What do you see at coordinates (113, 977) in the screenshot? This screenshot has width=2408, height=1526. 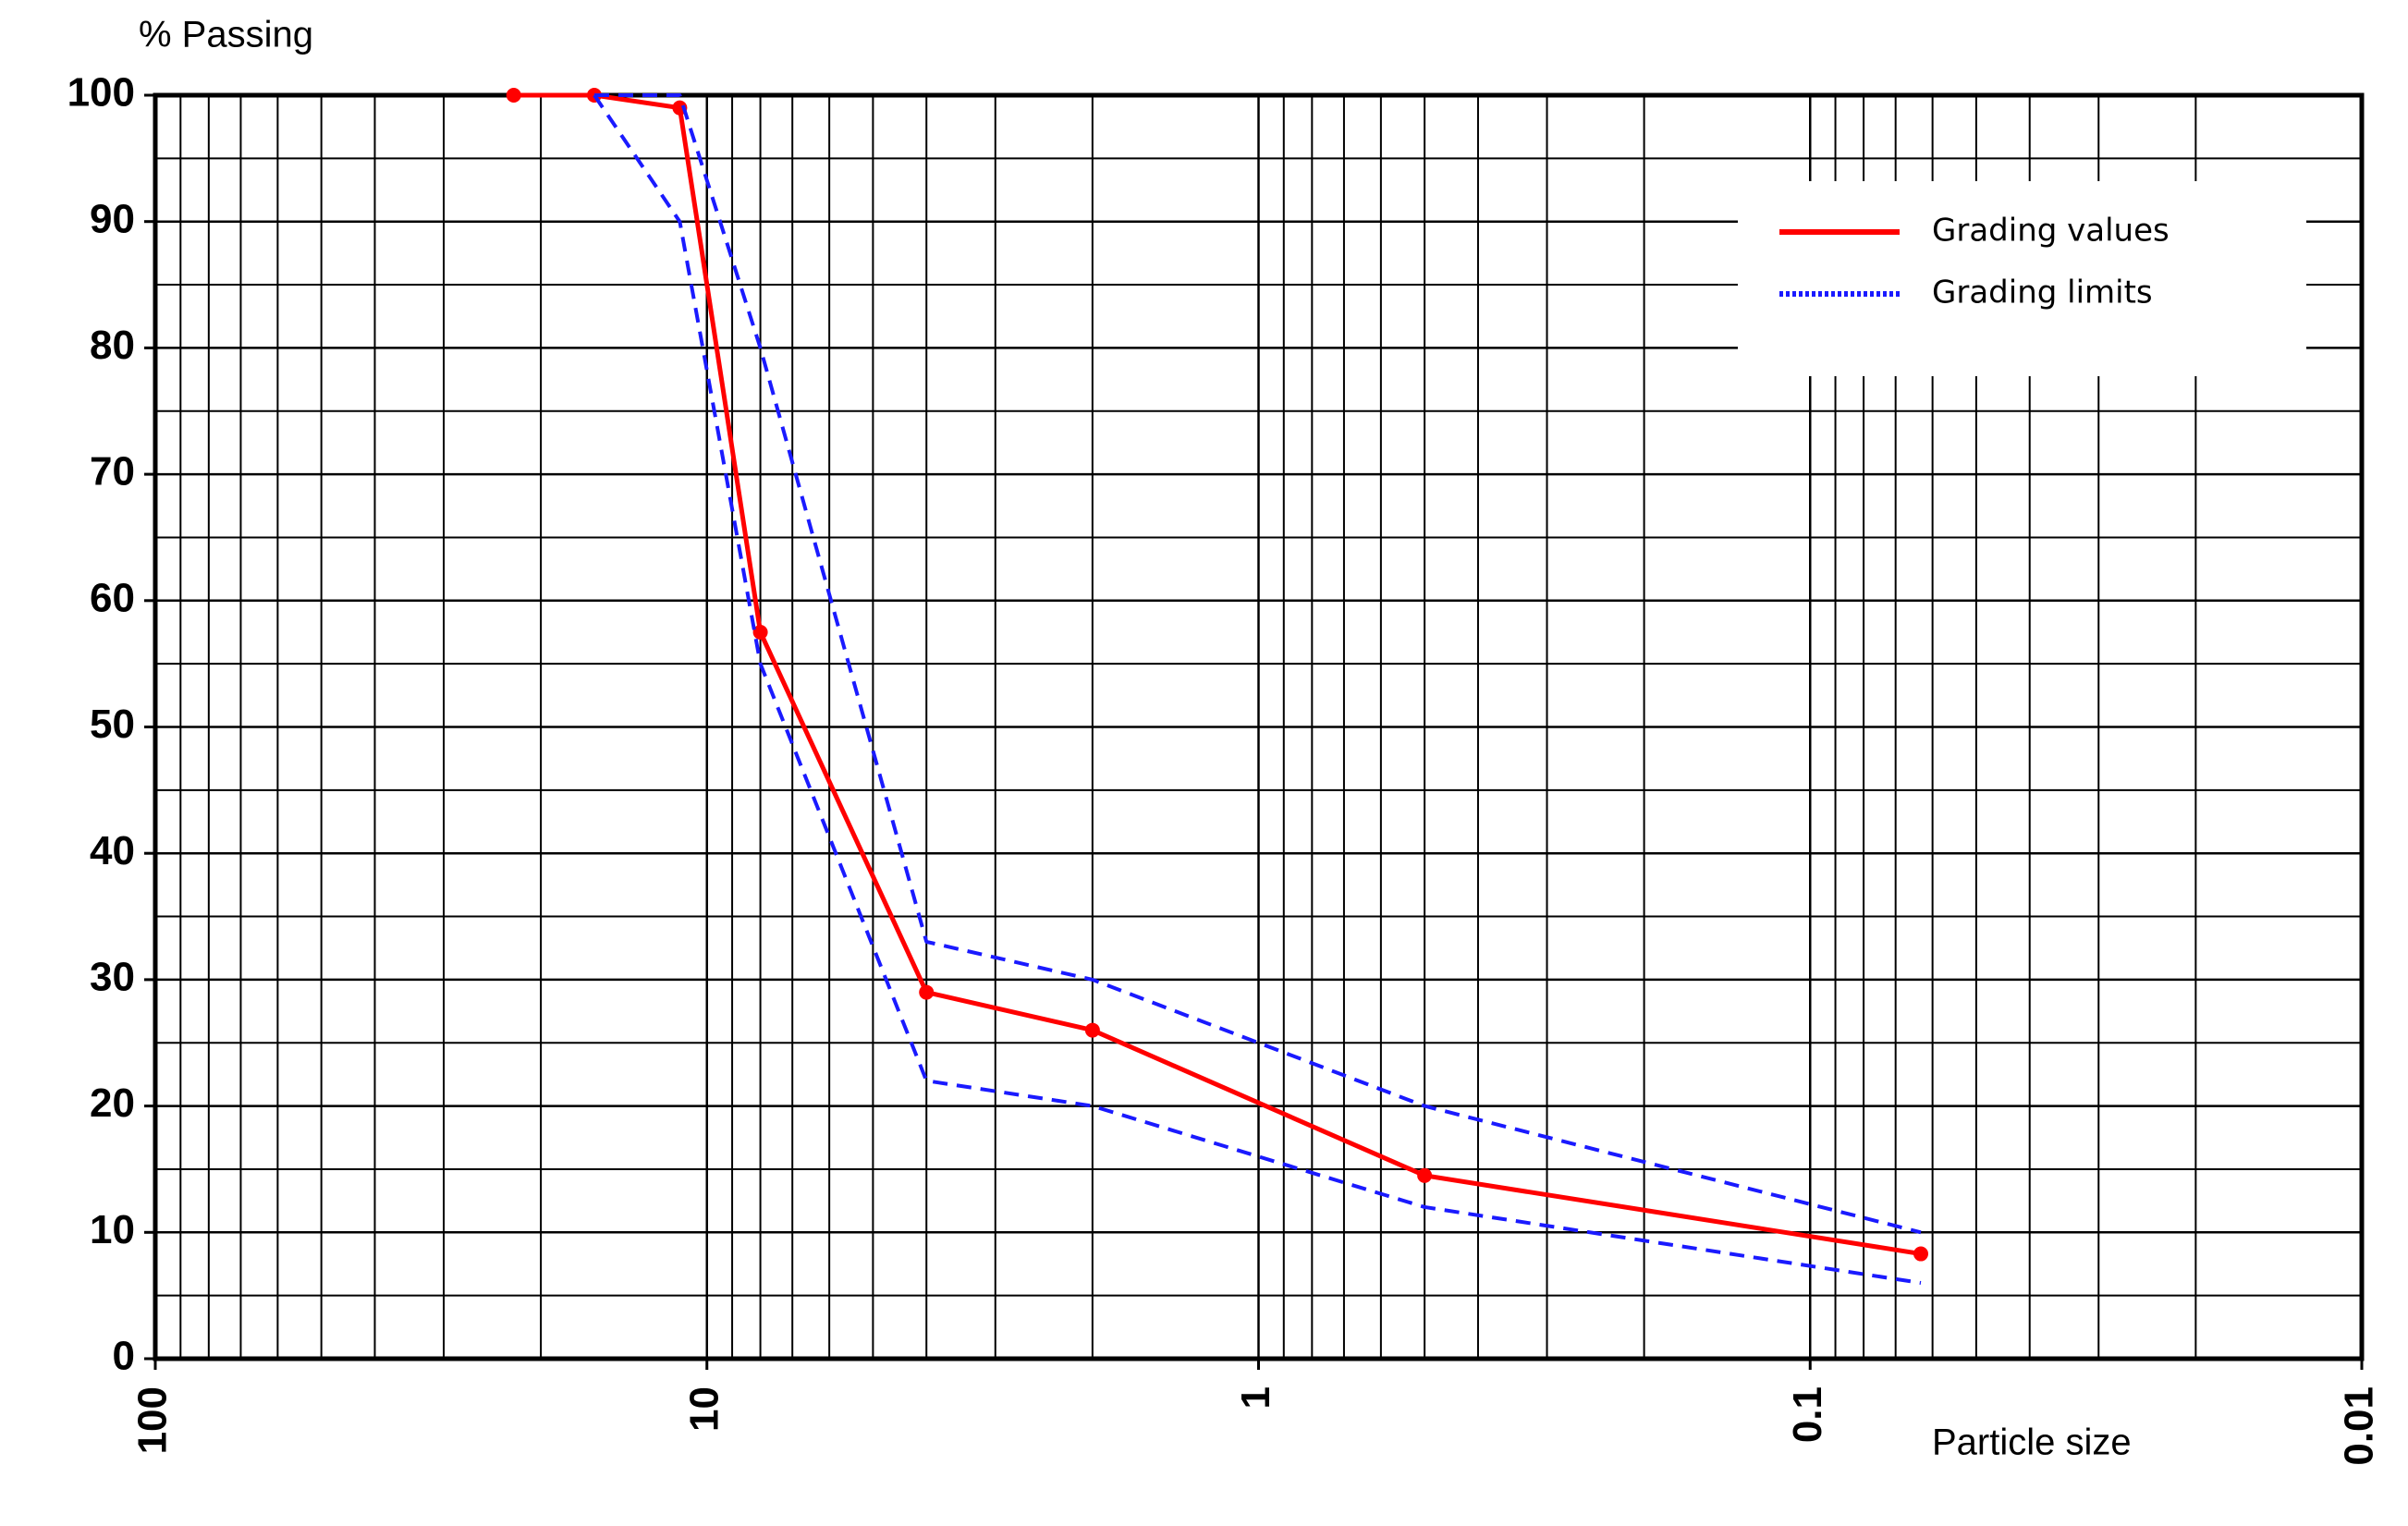 I see `y-tick-label: 30` at bounding box center [113, 977].